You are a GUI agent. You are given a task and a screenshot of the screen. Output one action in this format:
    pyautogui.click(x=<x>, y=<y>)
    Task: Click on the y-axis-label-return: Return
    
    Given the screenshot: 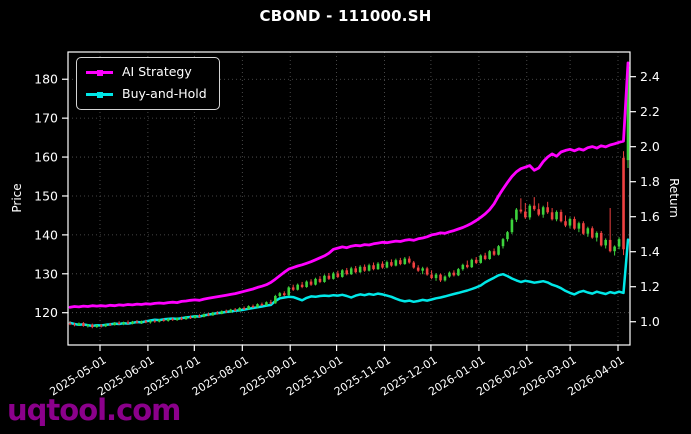 What is the action you would take?
    pyautogui.click(x=674, y=198)
    